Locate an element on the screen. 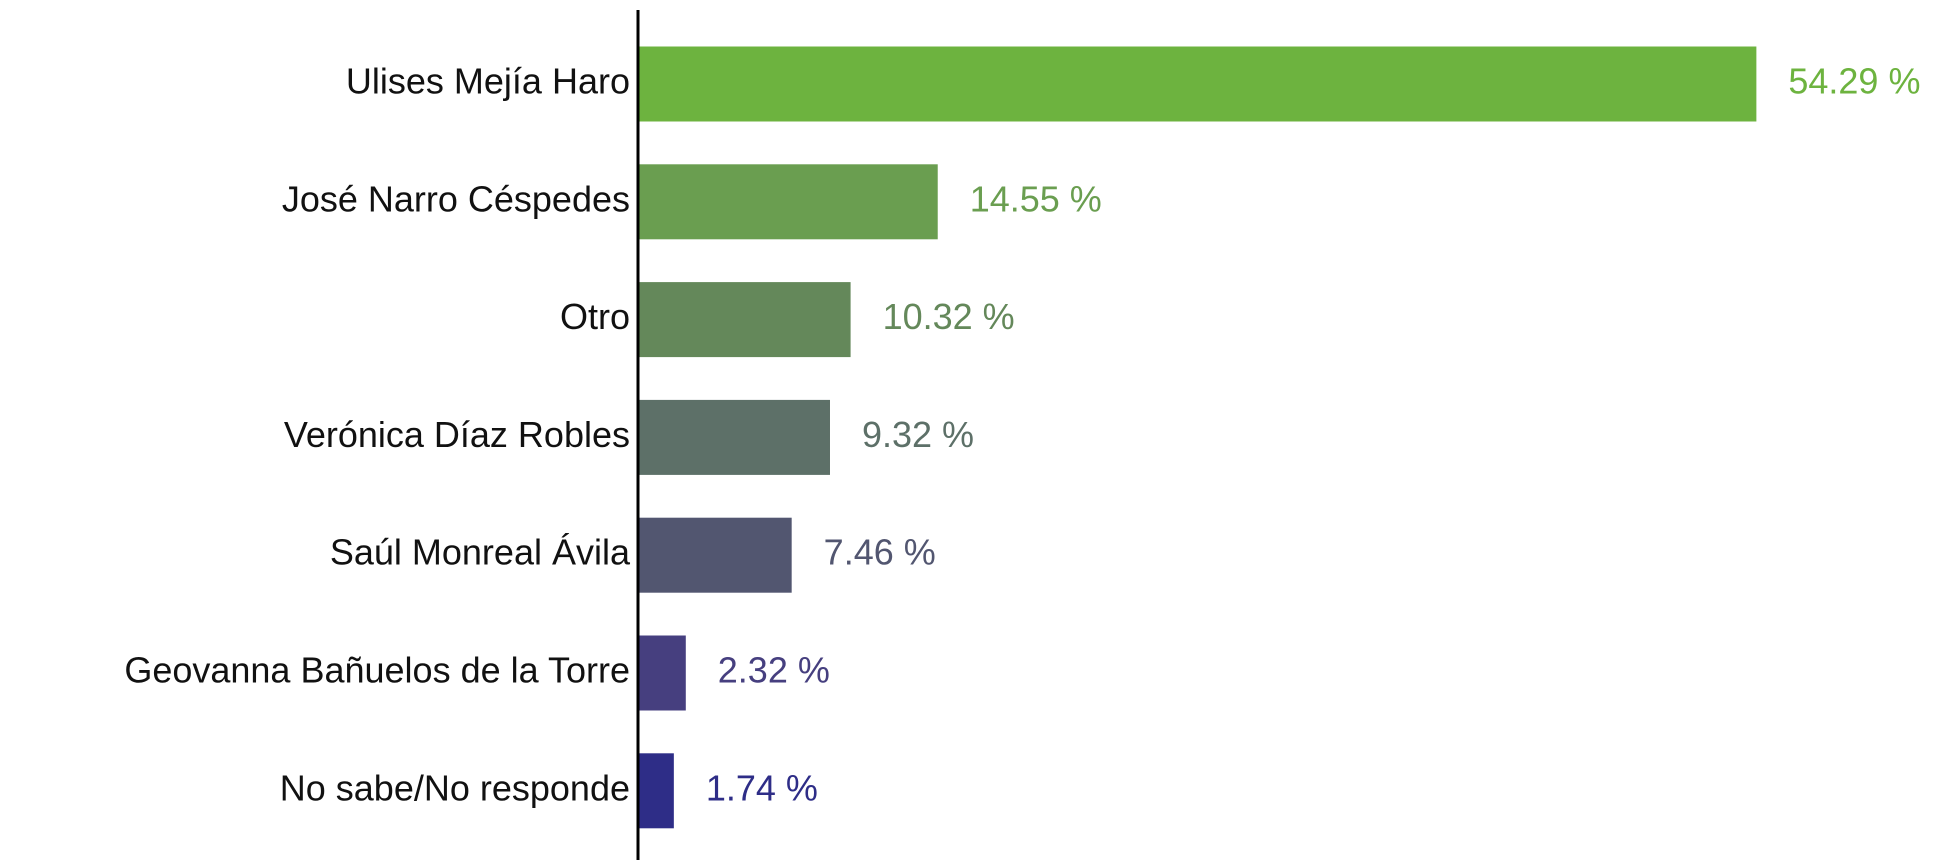 The height and width of the screenshot is (860, 1957). value-label: 9.32 % is located at coordinates (918, 434).